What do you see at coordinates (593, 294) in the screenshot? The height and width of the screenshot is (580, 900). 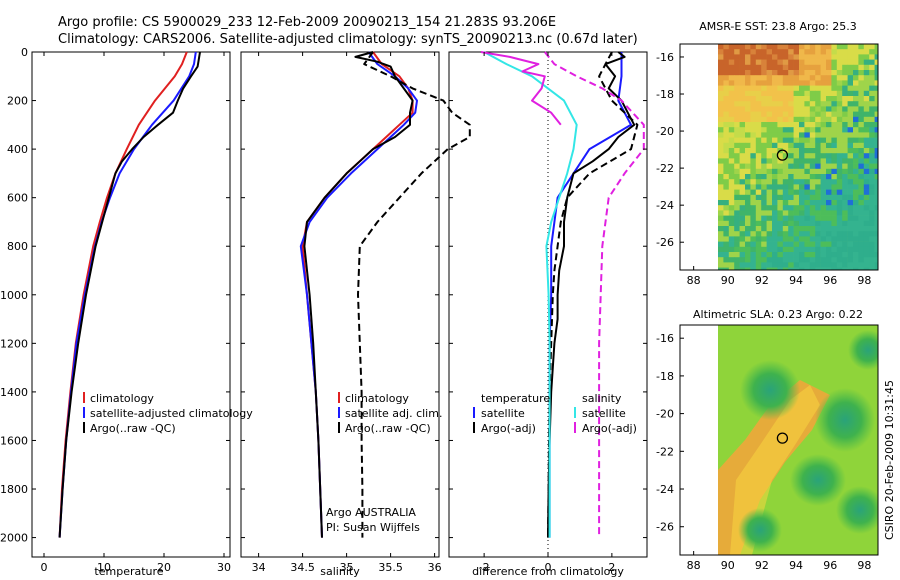 I see `series-line-temperature-argo-adj-dashed` at bounding box center [593, 294].